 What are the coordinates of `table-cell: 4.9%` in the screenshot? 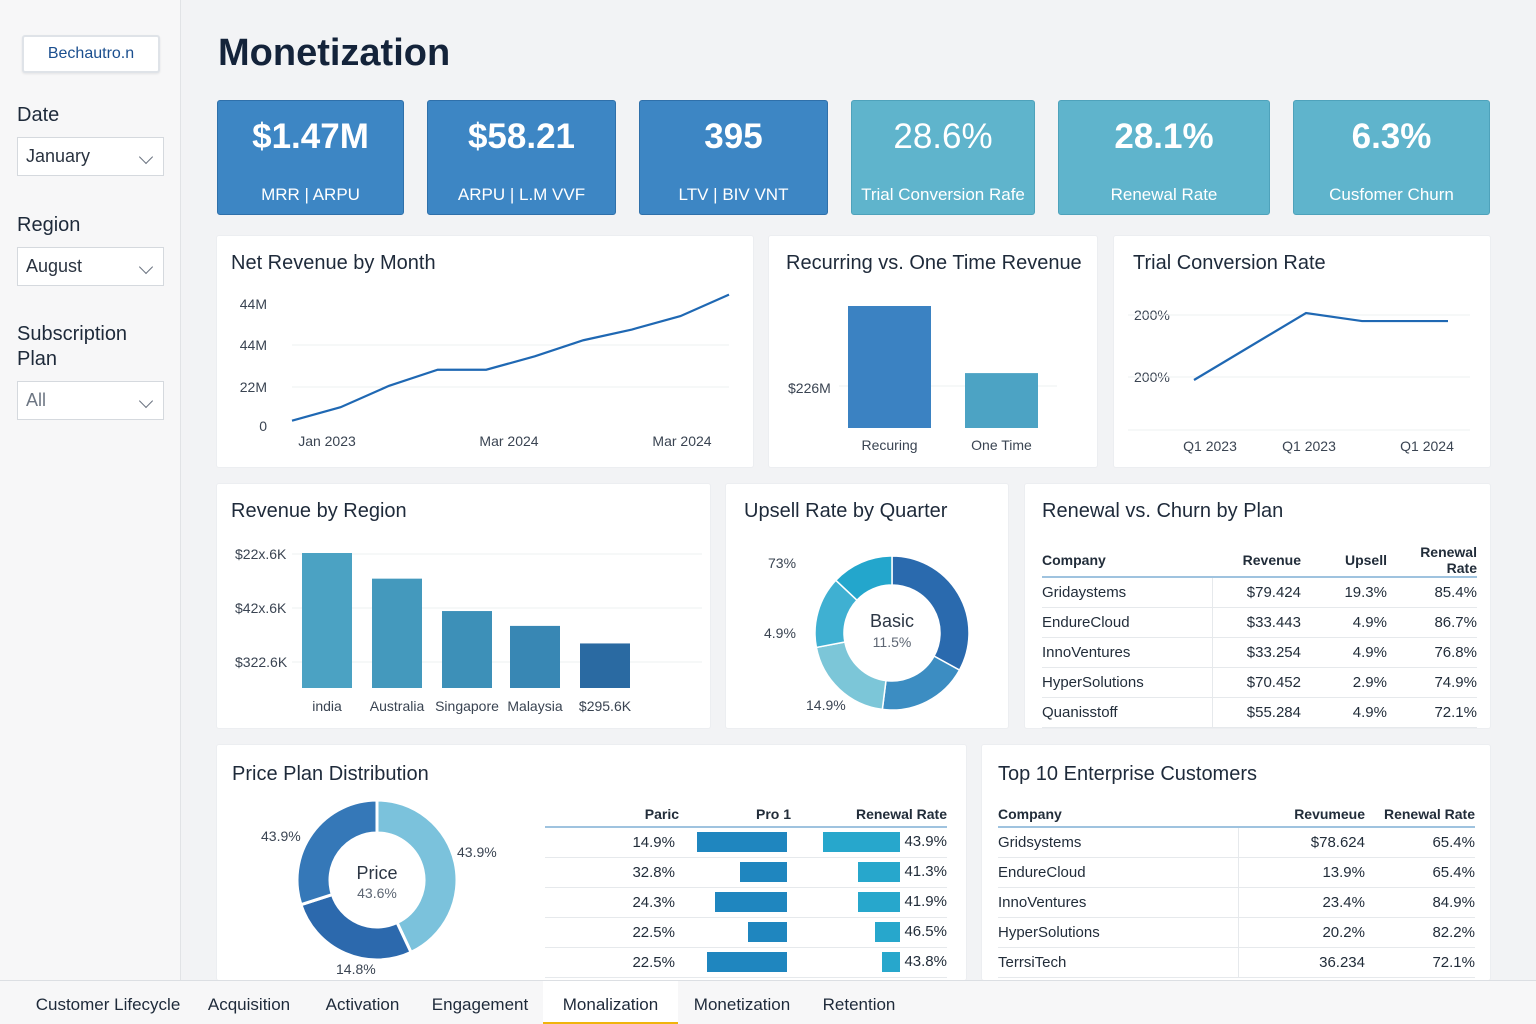 It's located at (1344, 712).